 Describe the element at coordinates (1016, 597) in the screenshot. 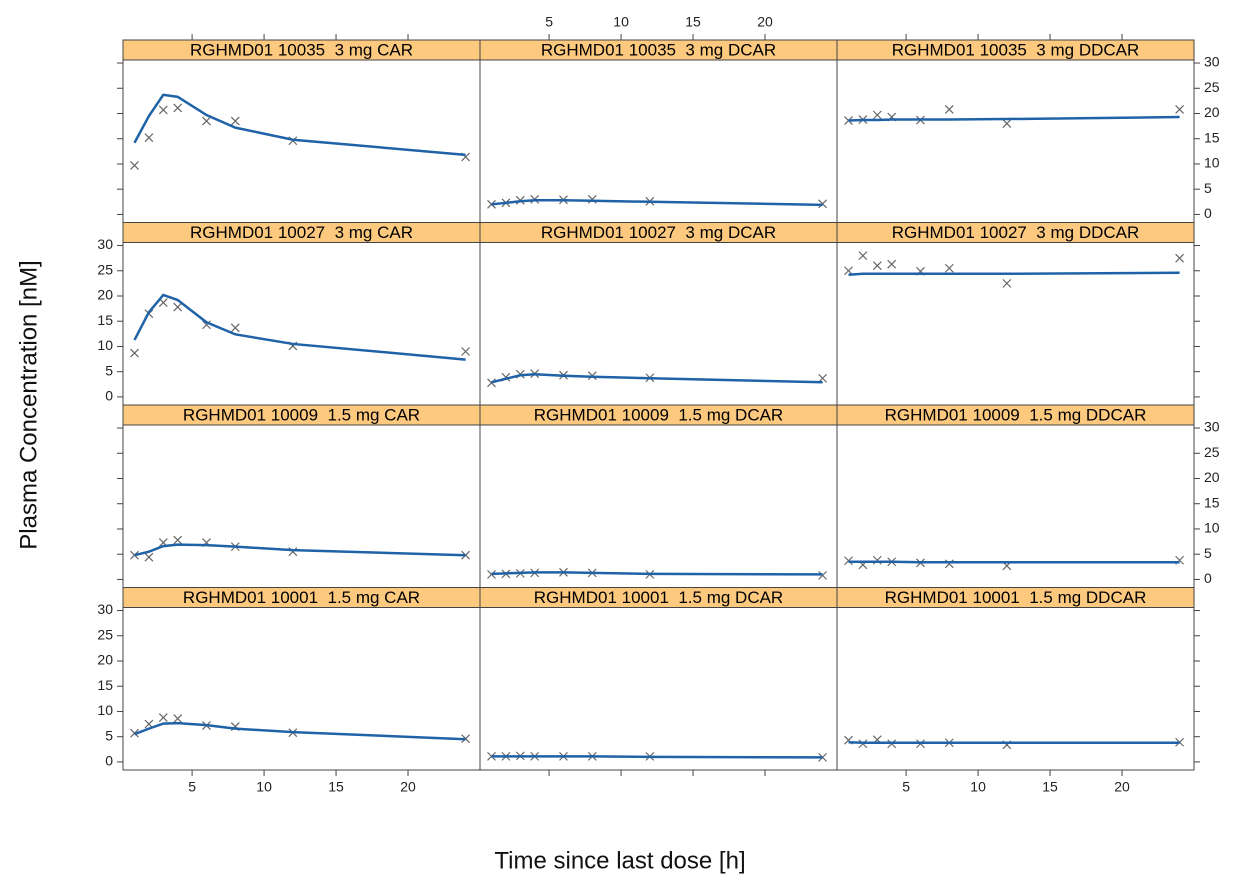

I see `panel-title: RGHMD01 10001 1.5 mg DDCAR` at that location.